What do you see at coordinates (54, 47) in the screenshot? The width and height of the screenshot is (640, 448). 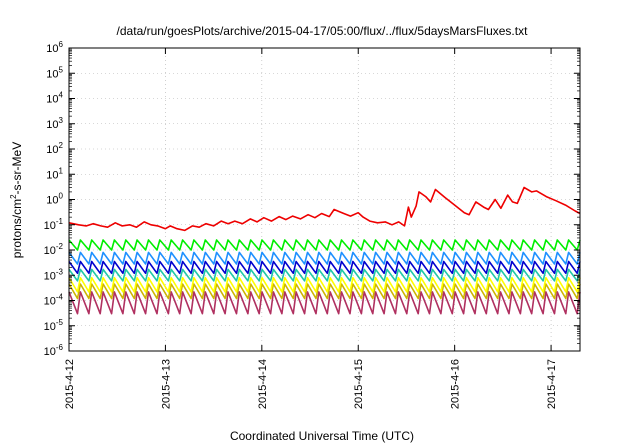 I see `y-tick-label: 10⁶` at bounding box center [54, 47].